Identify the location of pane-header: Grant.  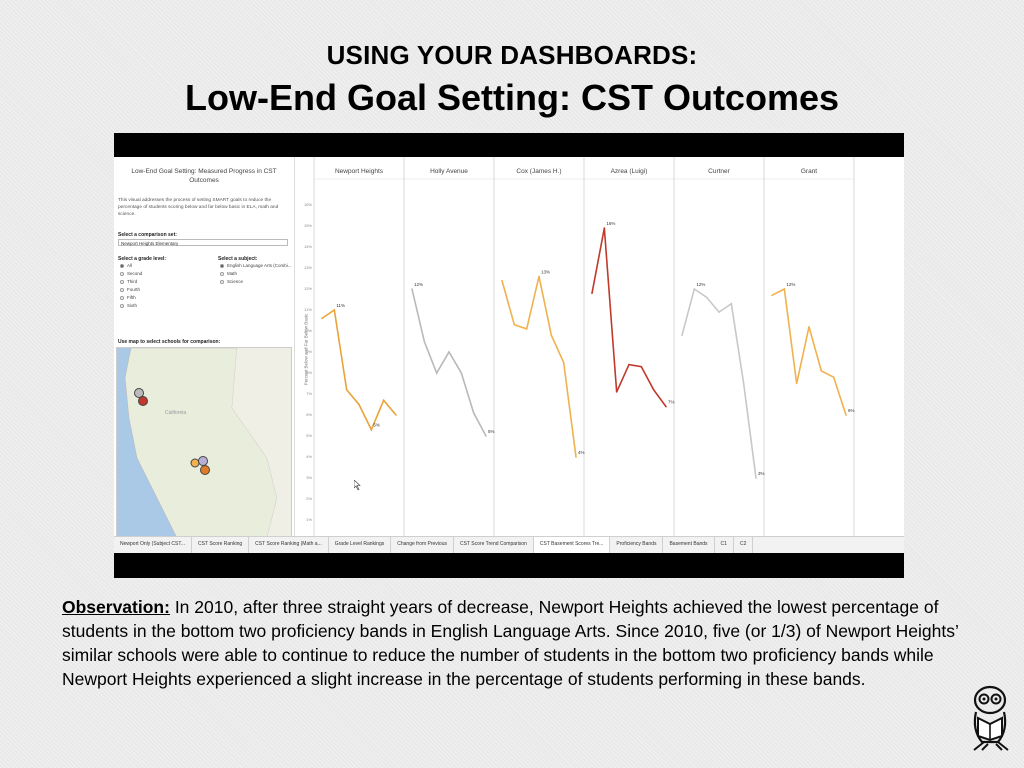
(809, 171).